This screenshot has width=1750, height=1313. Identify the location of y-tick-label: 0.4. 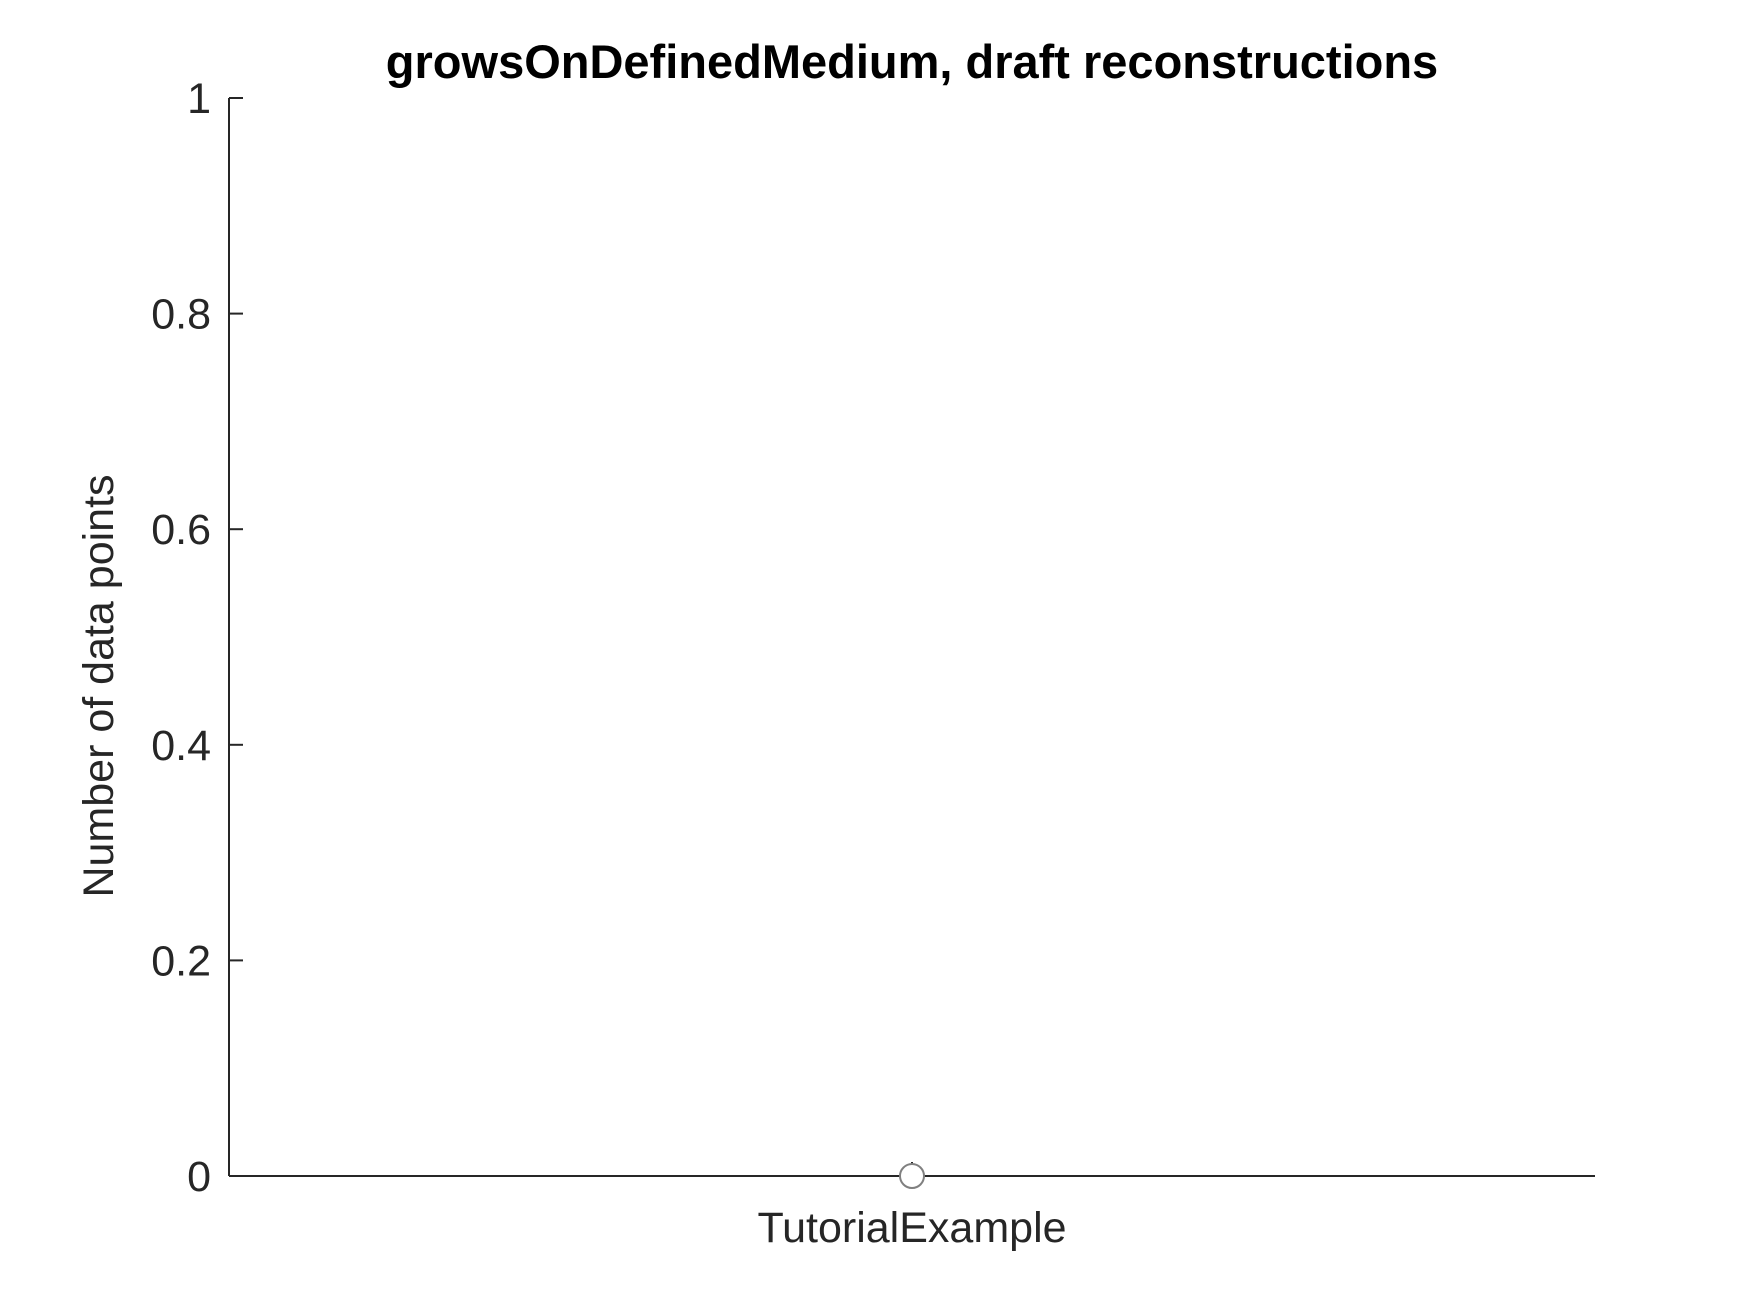
(181, 746).